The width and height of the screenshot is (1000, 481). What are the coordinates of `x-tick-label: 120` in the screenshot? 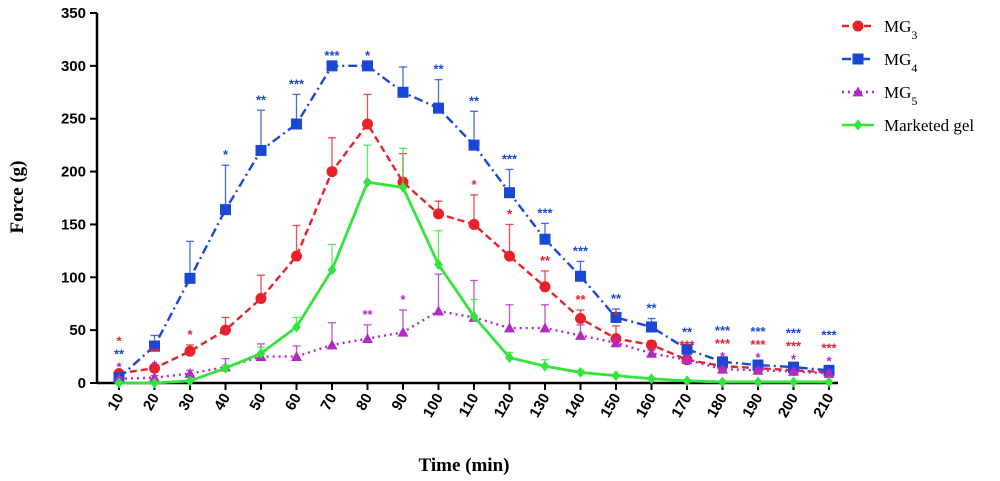 It's located at (504, 406).